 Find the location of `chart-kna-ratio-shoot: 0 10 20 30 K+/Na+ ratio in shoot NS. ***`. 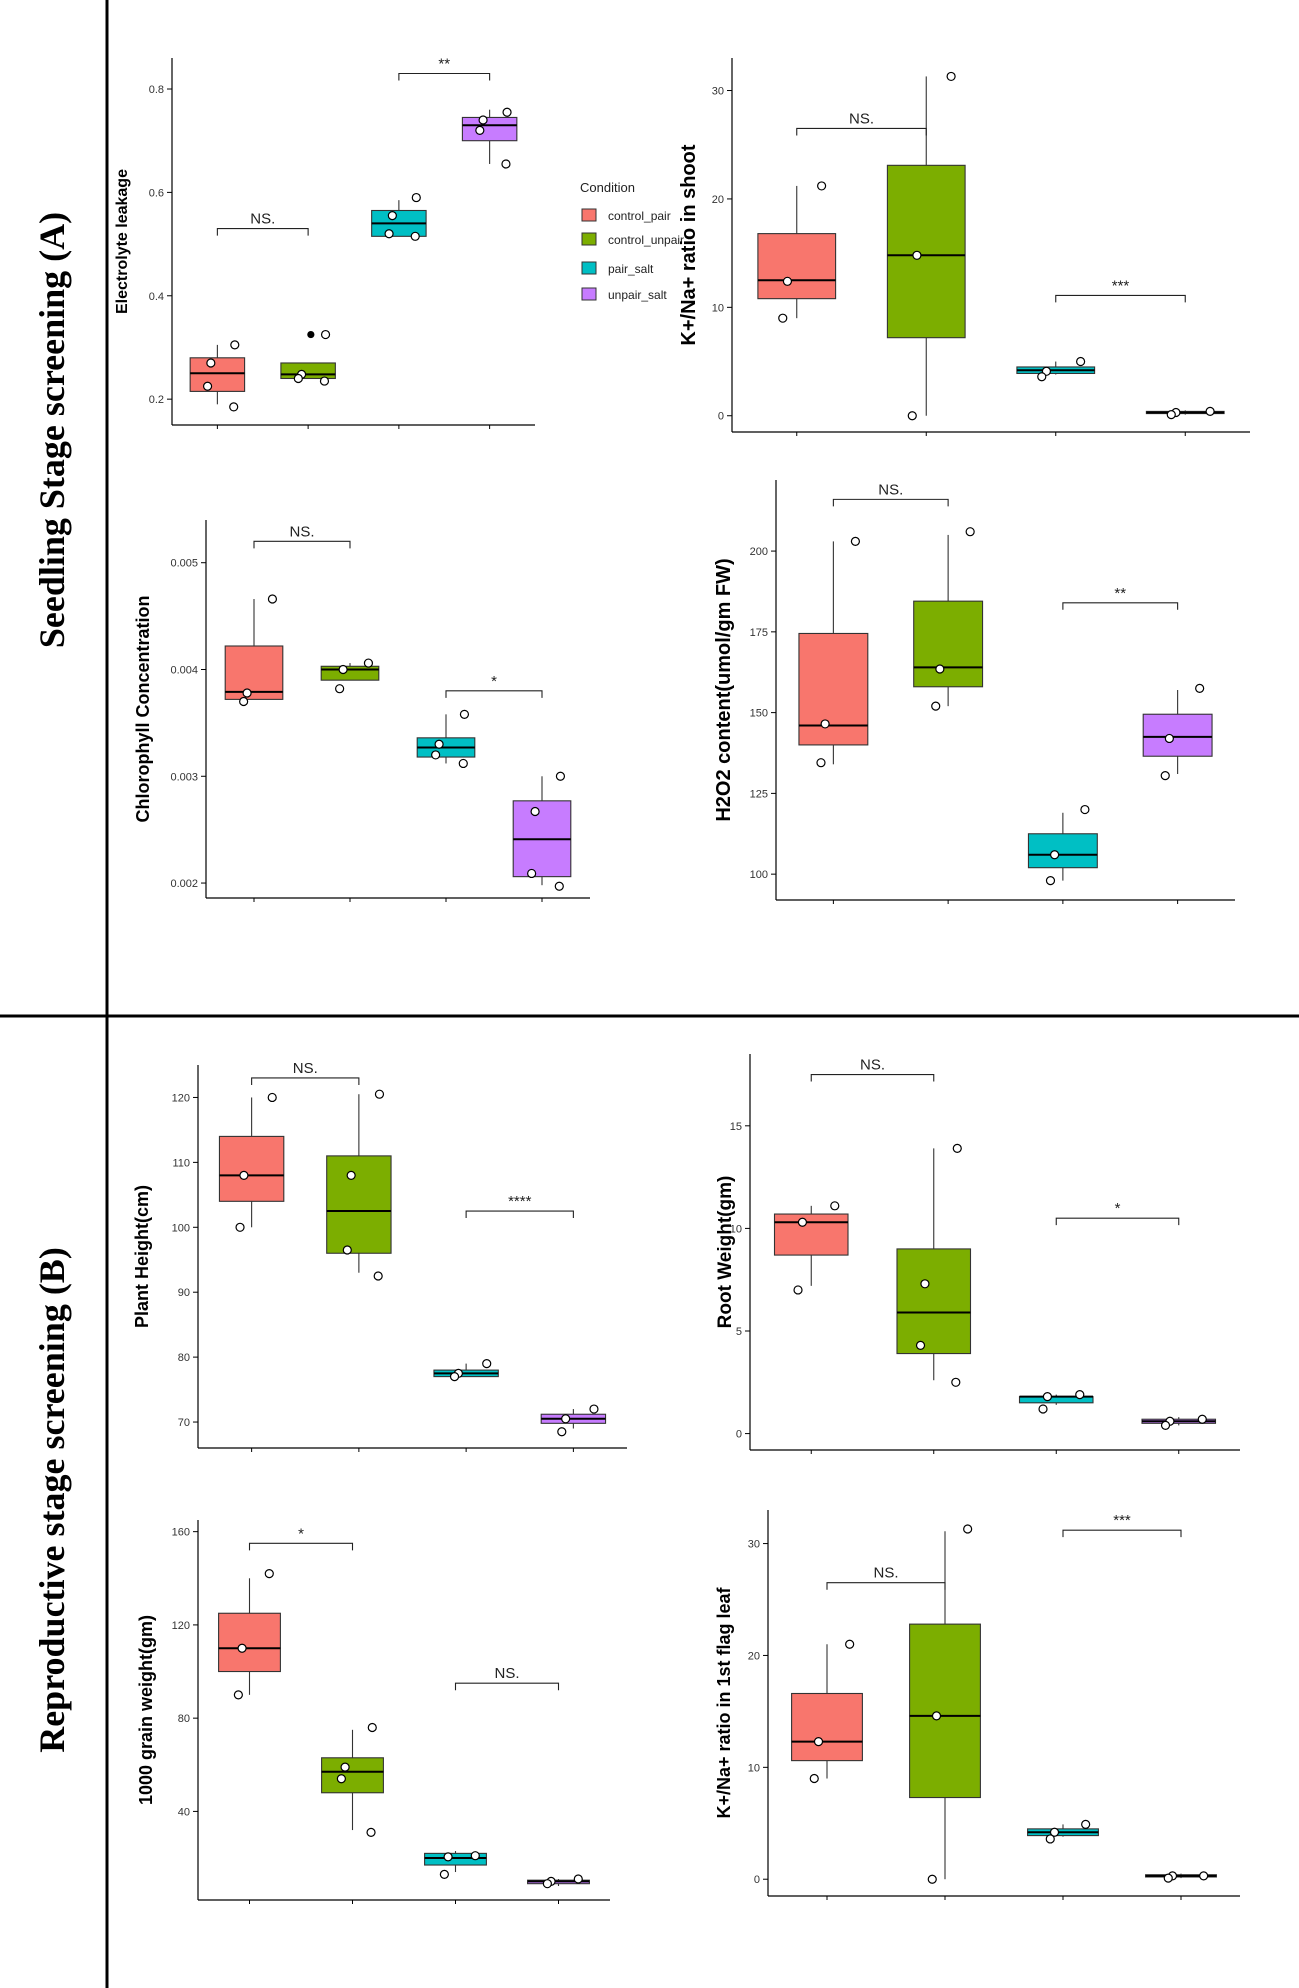

chart-kna-ratio-shoot: 0 10 20 30 K+/Na+ ratio in shoot NS. *** is located at coordinates (964, 247).